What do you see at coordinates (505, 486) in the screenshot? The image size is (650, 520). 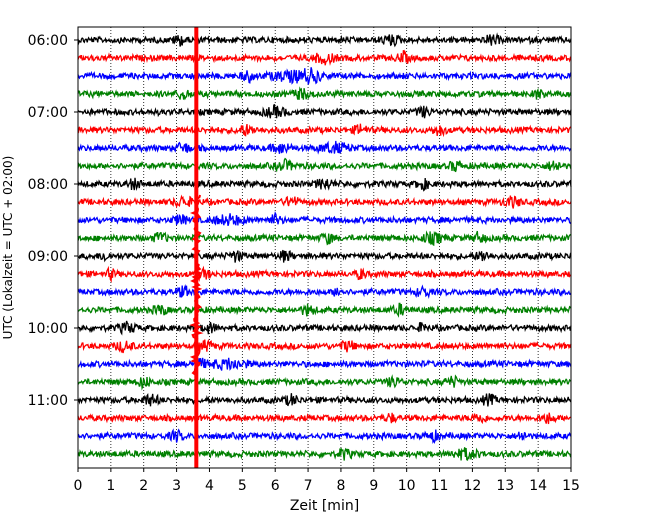 I see `x-tick-label: 13` at bounding box center [505, 486].